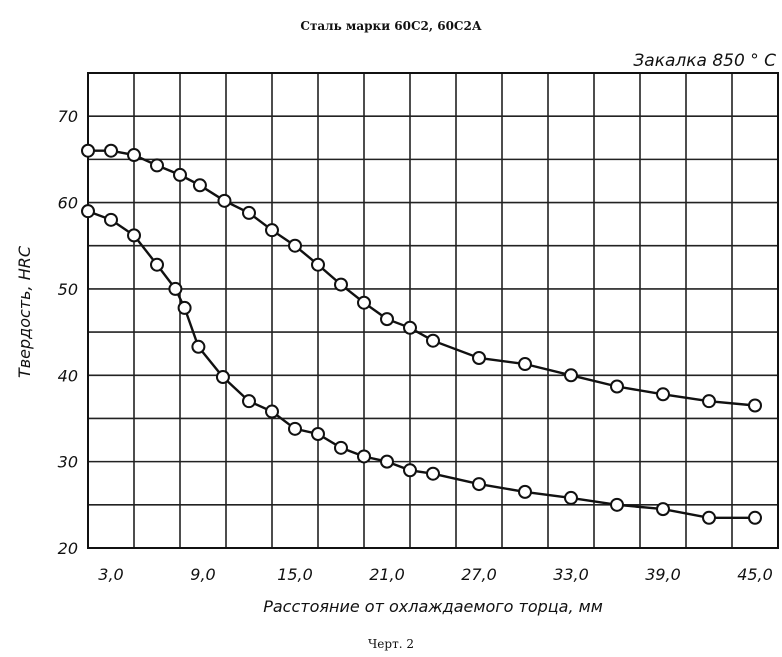  What do you see at coordinates (433, 606) in the screenshot?
I see `x-axis-label: Расстояние от охлаждаемого торца, мм` at bounding box center [433, 606].